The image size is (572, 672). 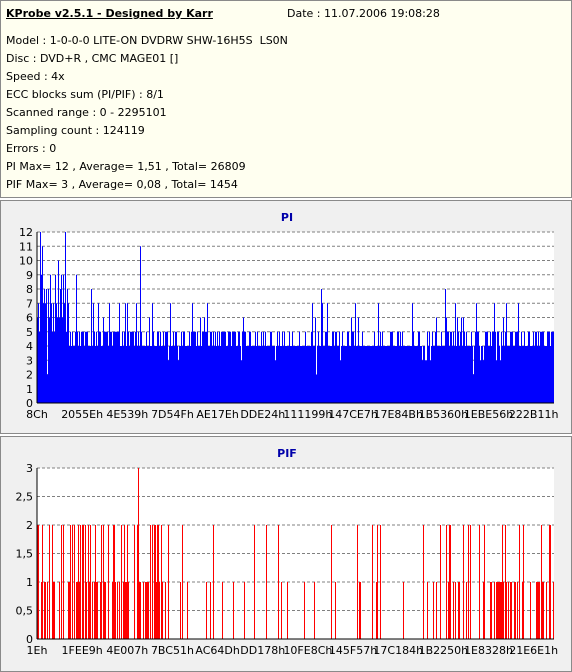 I want to click on y-tick-label: 1, so click(x=29, y=389).